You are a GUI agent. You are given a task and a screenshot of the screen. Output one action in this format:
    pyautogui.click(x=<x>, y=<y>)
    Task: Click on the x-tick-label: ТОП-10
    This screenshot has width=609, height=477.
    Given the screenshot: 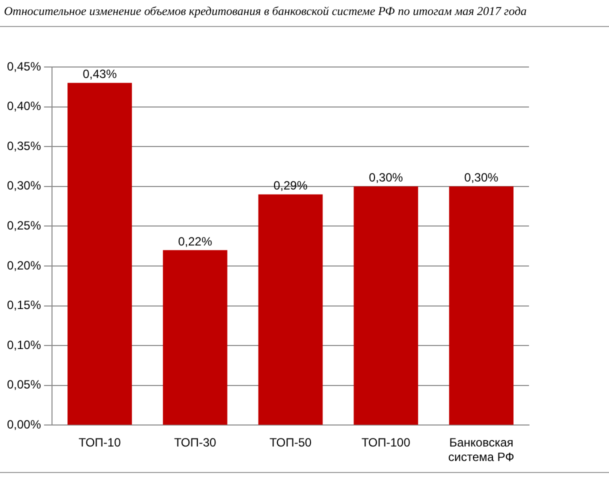 What is the action you would take?
    pyautogui.click(x=100, y=443)
    